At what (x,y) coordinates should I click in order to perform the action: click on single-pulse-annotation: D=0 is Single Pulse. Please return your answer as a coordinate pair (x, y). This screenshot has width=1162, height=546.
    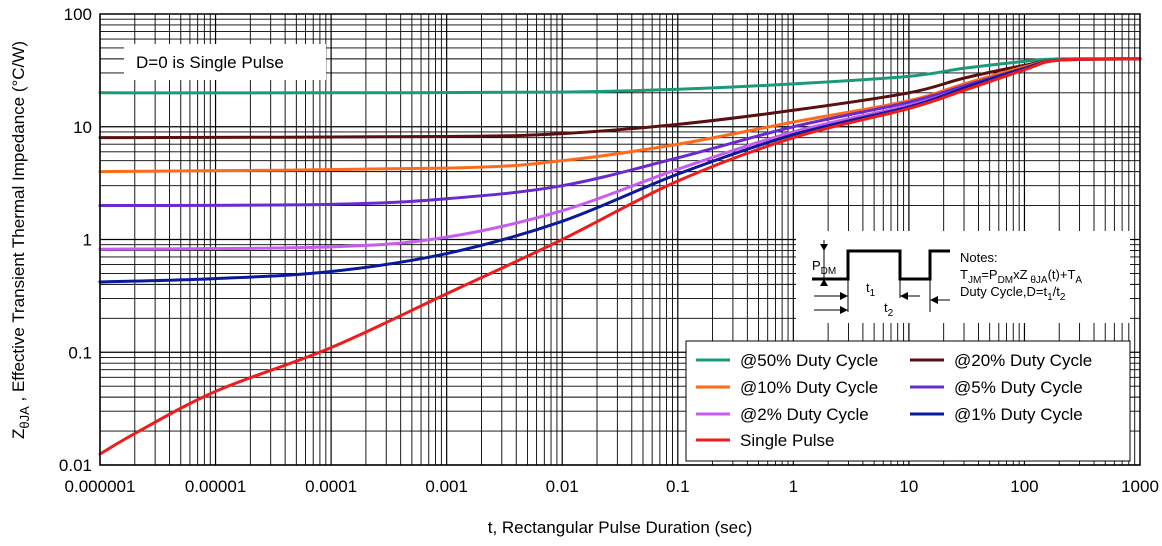
    Looking at the image, I should click on (225, 62).